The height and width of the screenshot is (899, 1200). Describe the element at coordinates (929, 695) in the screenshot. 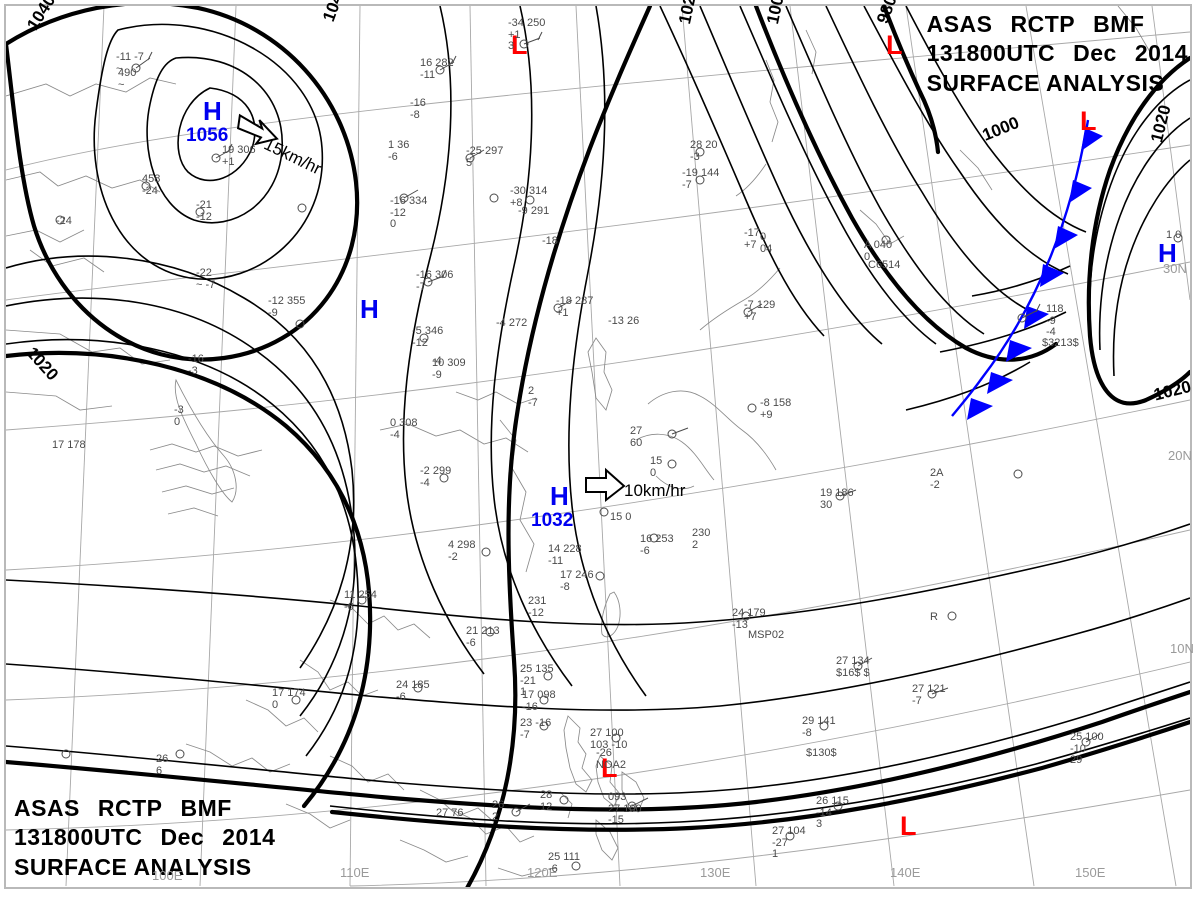

I see `station-plot: 27 121 -7` at that location.